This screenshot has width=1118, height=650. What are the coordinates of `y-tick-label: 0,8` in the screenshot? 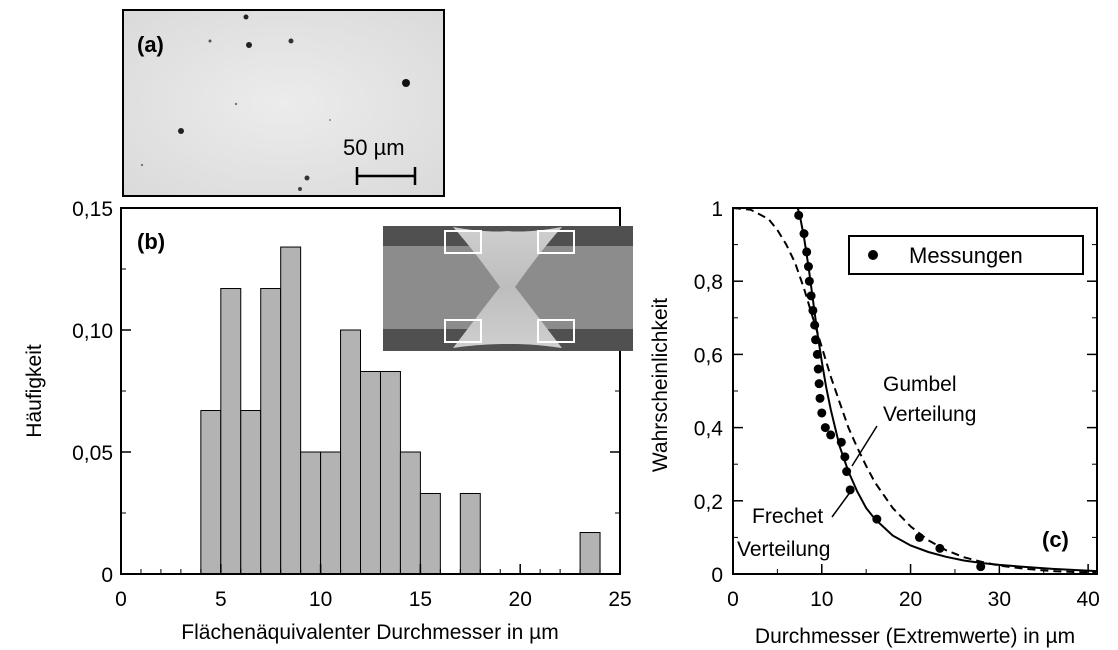 It's located at (708, 282).